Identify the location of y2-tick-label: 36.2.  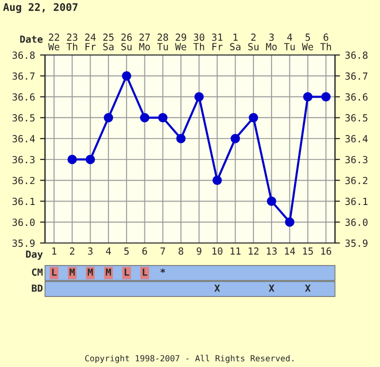
(356, 180).